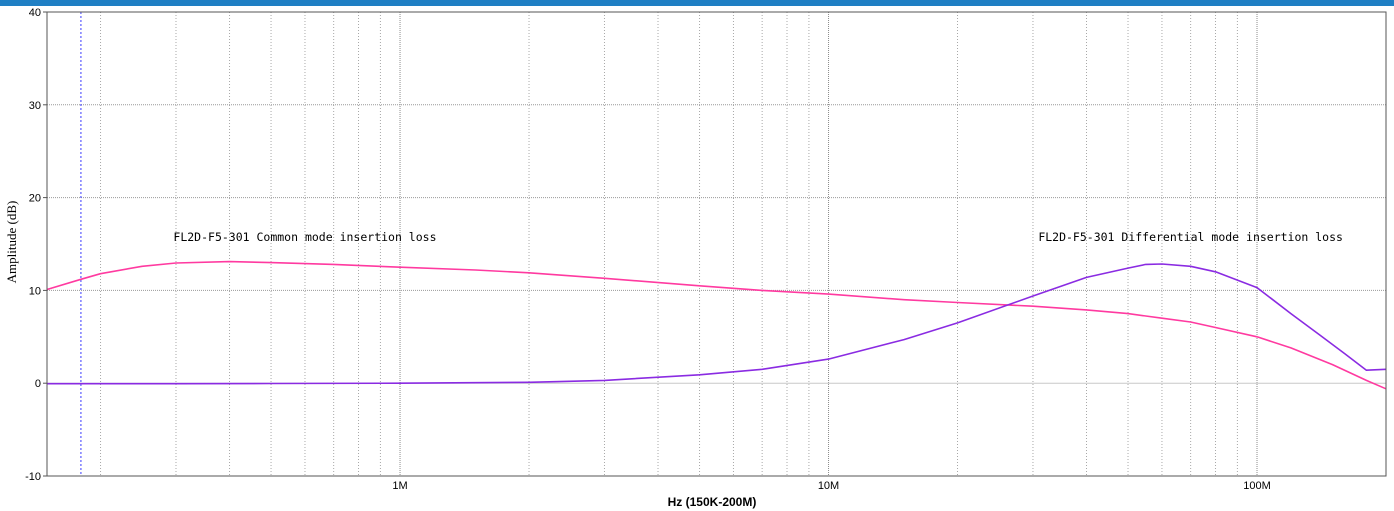  I want to click on y-tick-label: 10, so click(35, 291).